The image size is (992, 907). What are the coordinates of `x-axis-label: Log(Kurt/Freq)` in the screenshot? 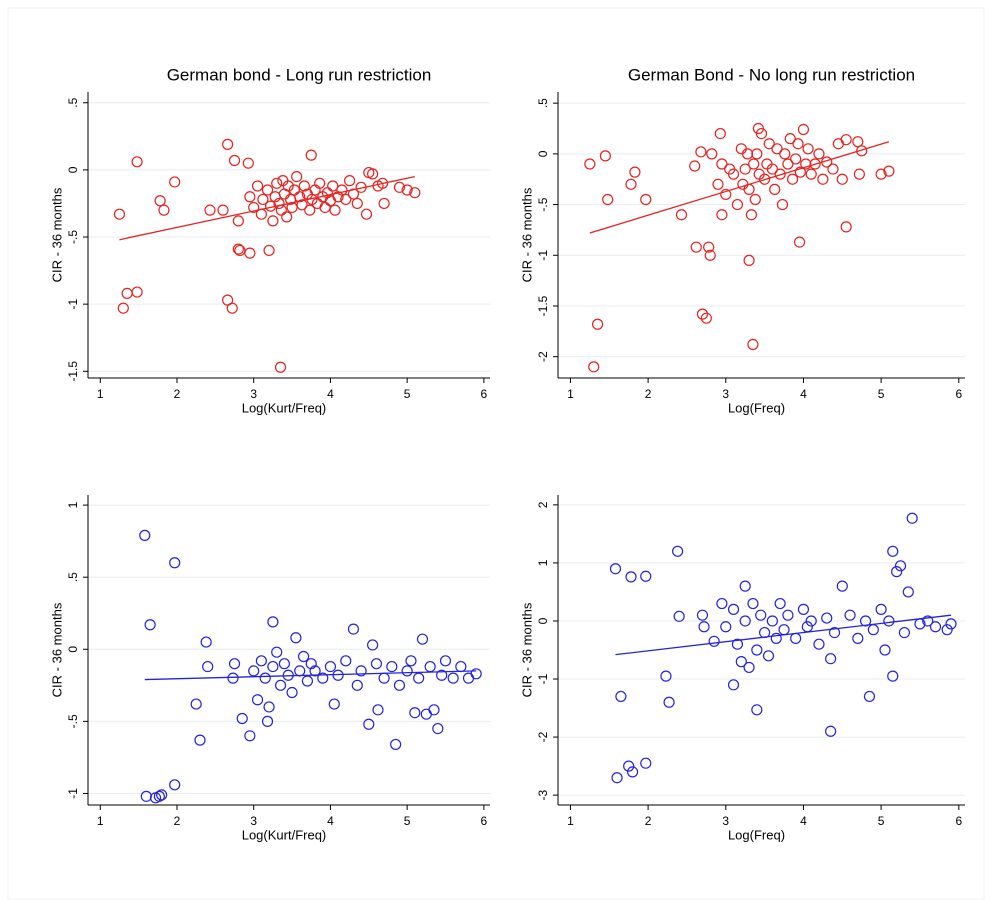 It's located at (284, 834).